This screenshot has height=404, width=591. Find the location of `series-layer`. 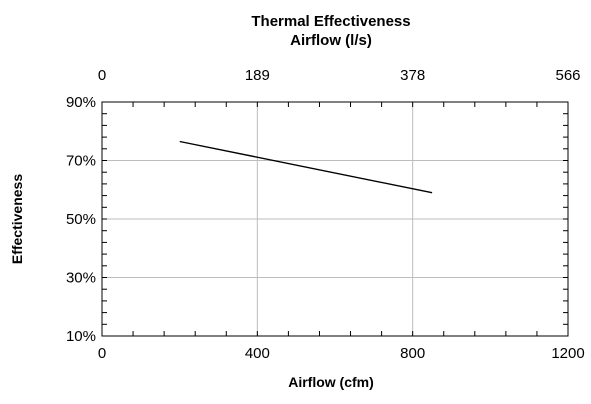

series-layer is located at coordinates (306, 167).